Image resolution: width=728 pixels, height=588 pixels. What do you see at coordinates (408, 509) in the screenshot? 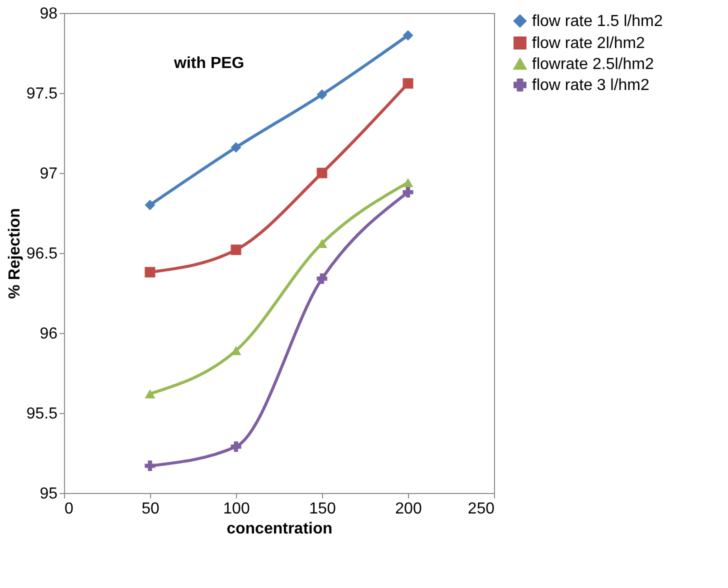
I see `x-tick-label: 200` at bounding box center [408, 509].